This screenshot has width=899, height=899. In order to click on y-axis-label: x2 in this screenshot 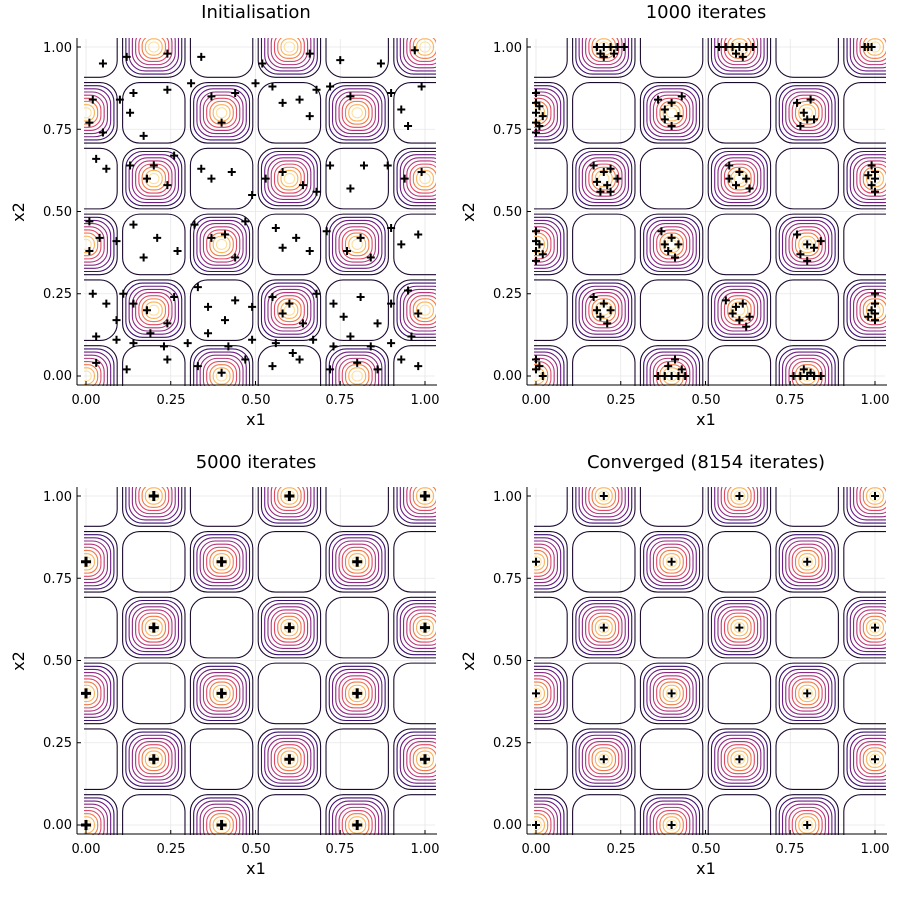, I will do `click(18, 661)`.